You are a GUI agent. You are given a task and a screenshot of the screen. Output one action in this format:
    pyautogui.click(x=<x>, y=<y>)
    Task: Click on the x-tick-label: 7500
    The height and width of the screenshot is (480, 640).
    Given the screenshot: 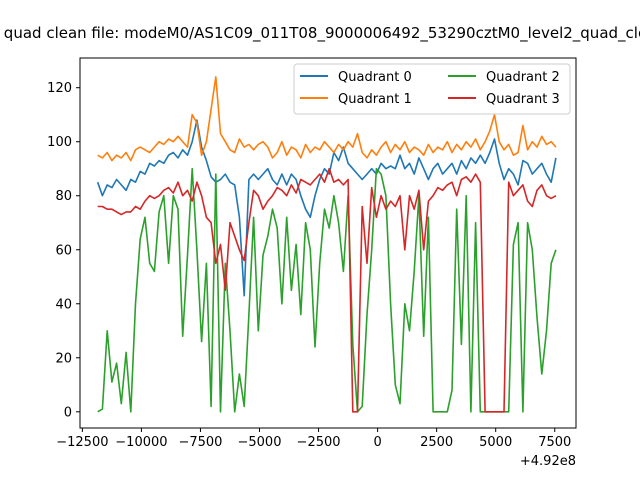 What is the action you would take?
    pyautogui.click(x=554, y=442)
    